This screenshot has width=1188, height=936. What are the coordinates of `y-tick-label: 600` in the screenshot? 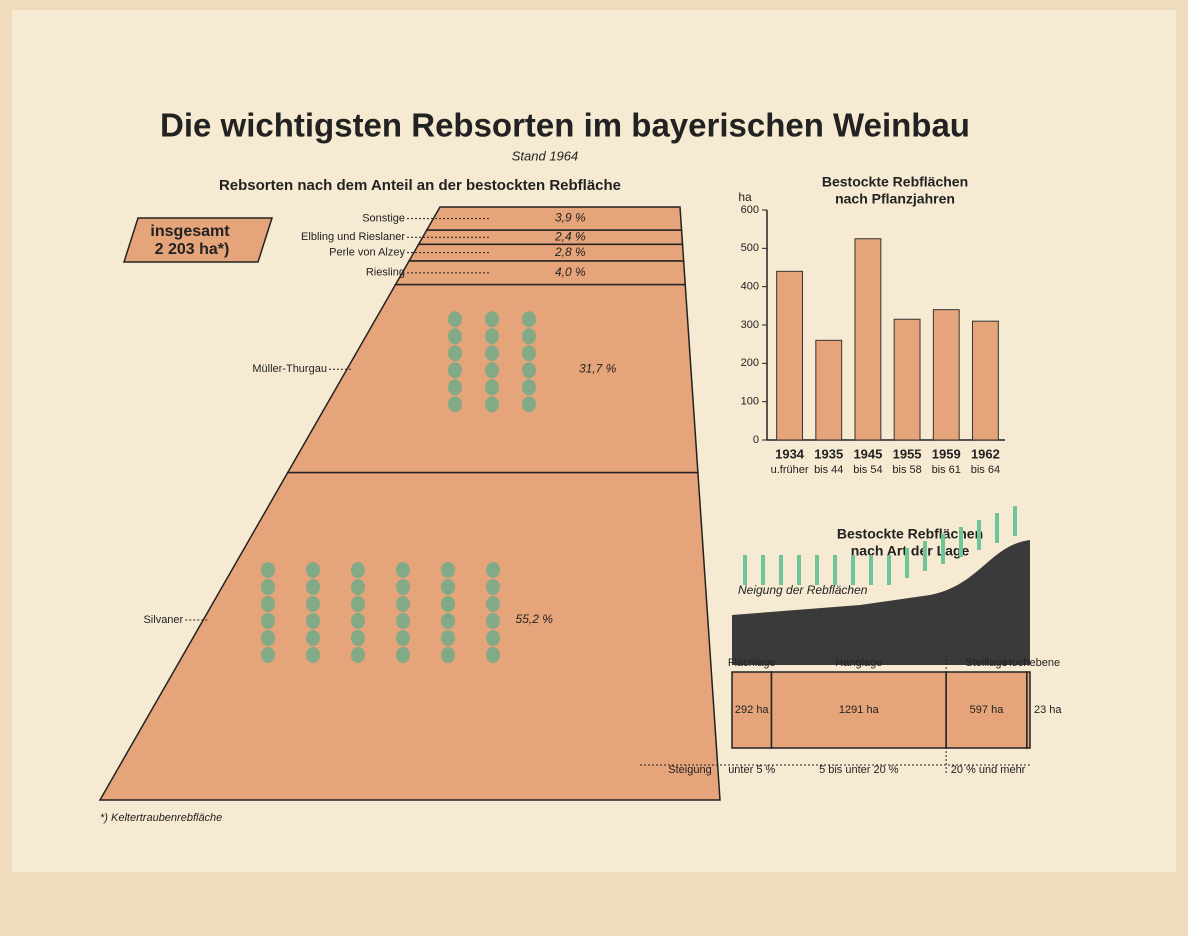 It's located at (750, 210).